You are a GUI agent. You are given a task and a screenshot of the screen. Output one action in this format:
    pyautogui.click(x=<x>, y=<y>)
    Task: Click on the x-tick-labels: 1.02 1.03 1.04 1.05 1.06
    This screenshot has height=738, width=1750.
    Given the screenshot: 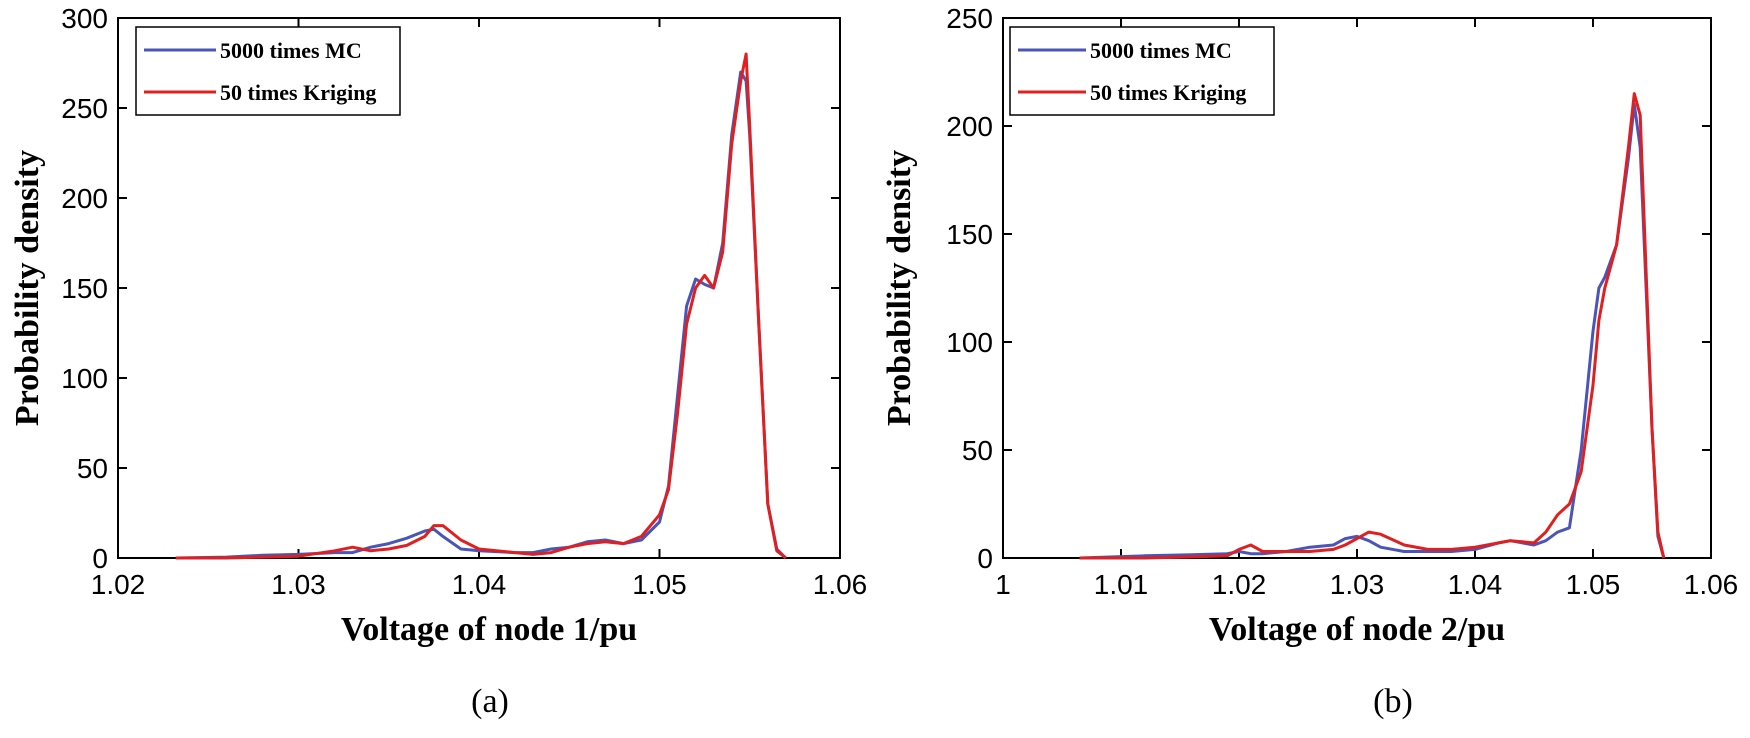 What is the action you would take?
    pyautogui.click(x=479, y=584)
    